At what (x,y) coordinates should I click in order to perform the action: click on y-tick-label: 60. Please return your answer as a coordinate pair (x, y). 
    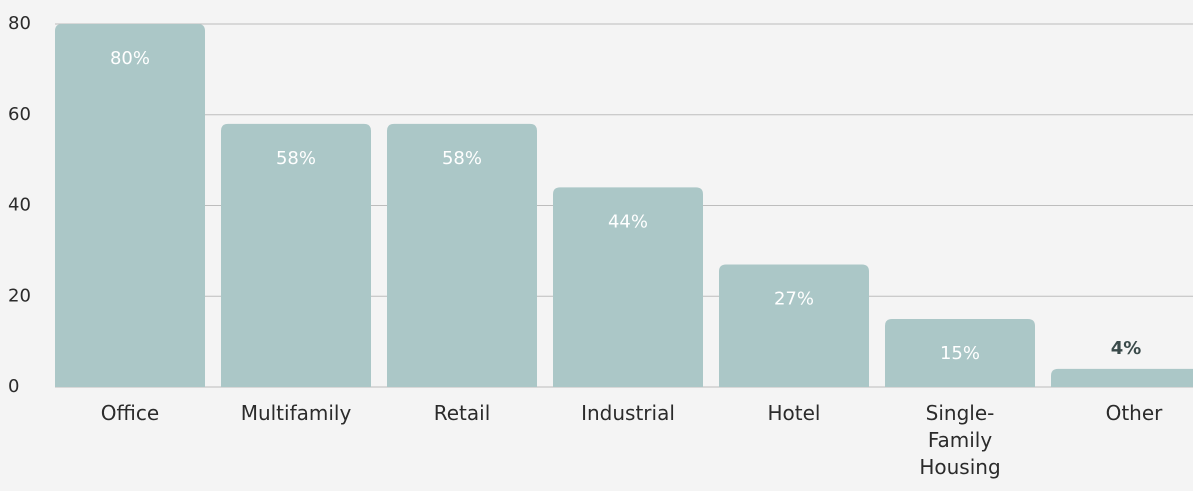
    Looking at the image, I should click on (19, 114).